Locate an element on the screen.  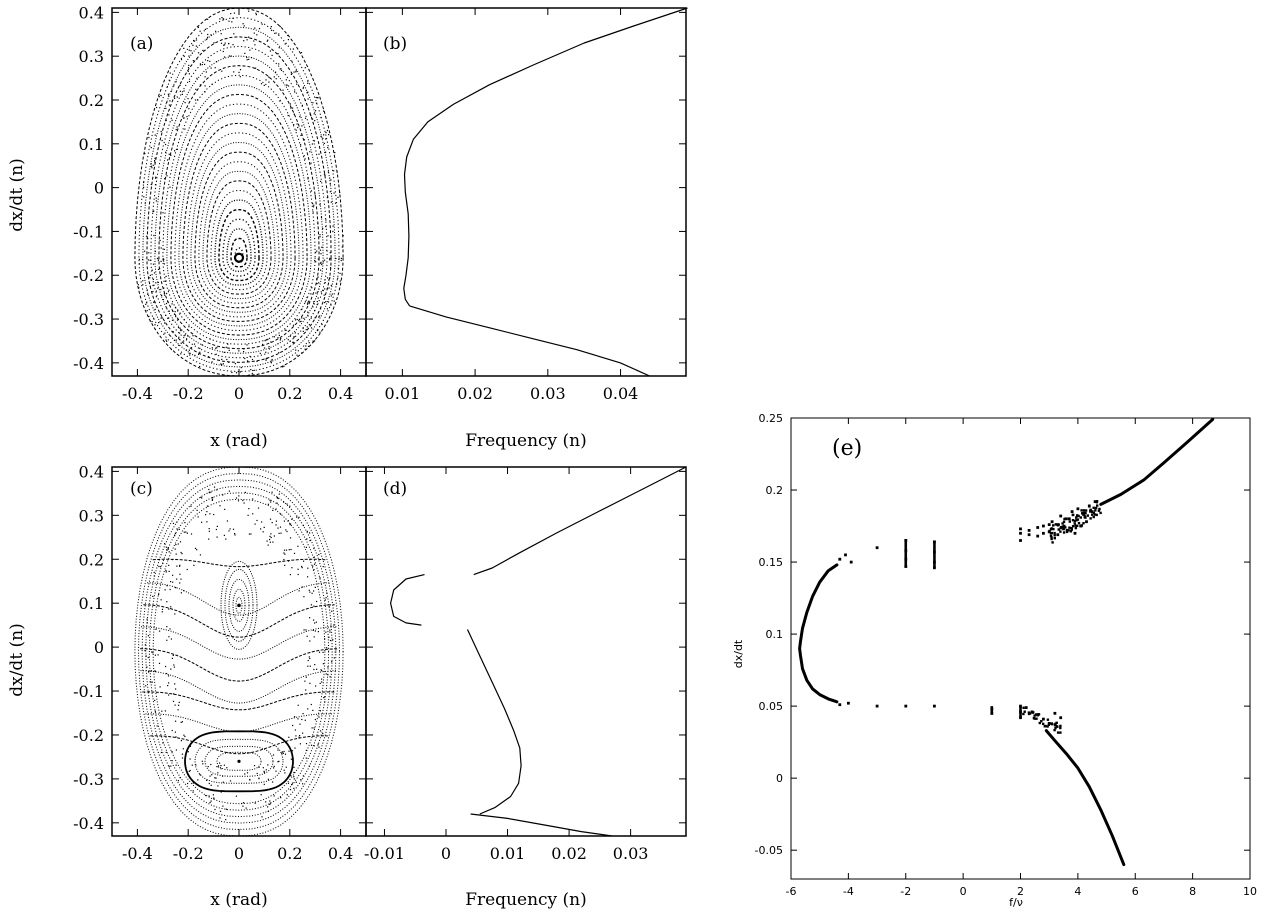
panel-e-xtick-label: 8 is located at coordinates (1192, 891).